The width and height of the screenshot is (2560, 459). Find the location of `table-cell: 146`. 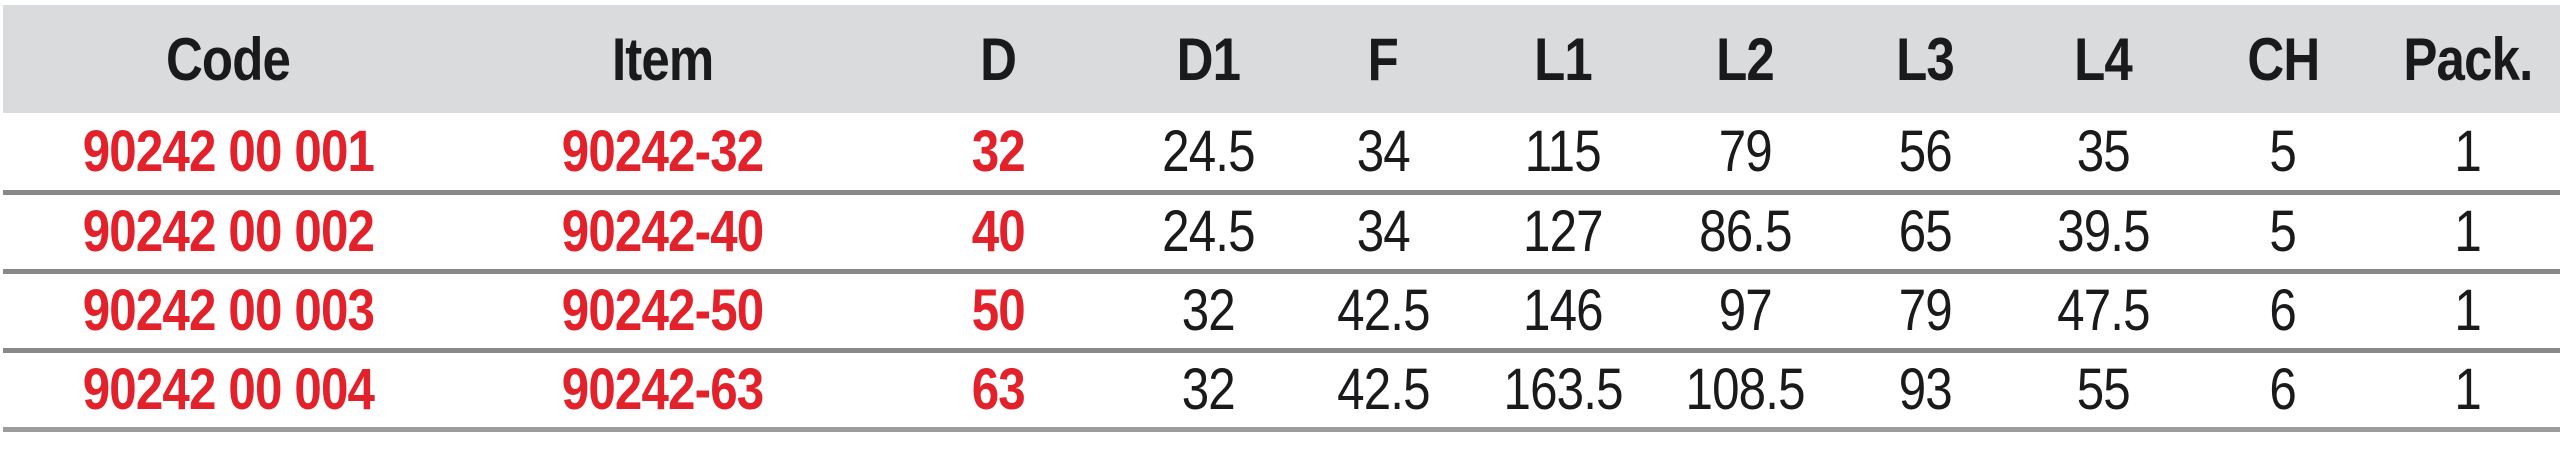

table-cell: 146 is located at coordinates (1563, 310).